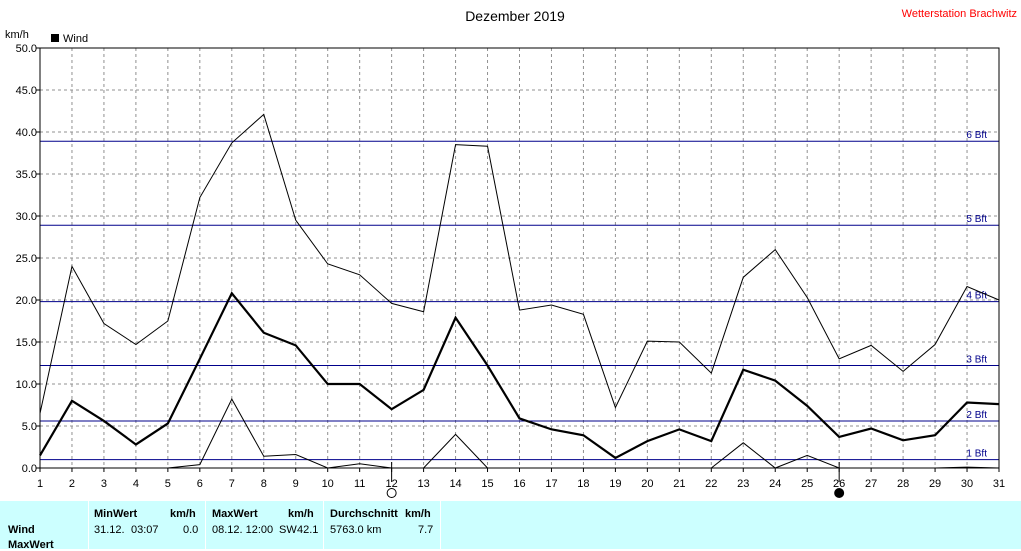 The image size is (1021, 551). What do you see at coordinates (31, 545) in the screenshot?
I see `stats-row-label-2: MaxWert` at bounding box center [31, 545].